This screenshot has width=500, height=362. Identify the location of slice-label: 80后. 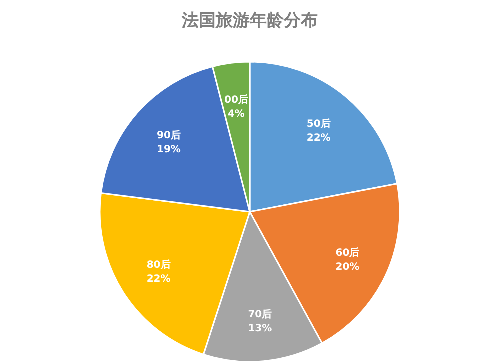
(158, 264).